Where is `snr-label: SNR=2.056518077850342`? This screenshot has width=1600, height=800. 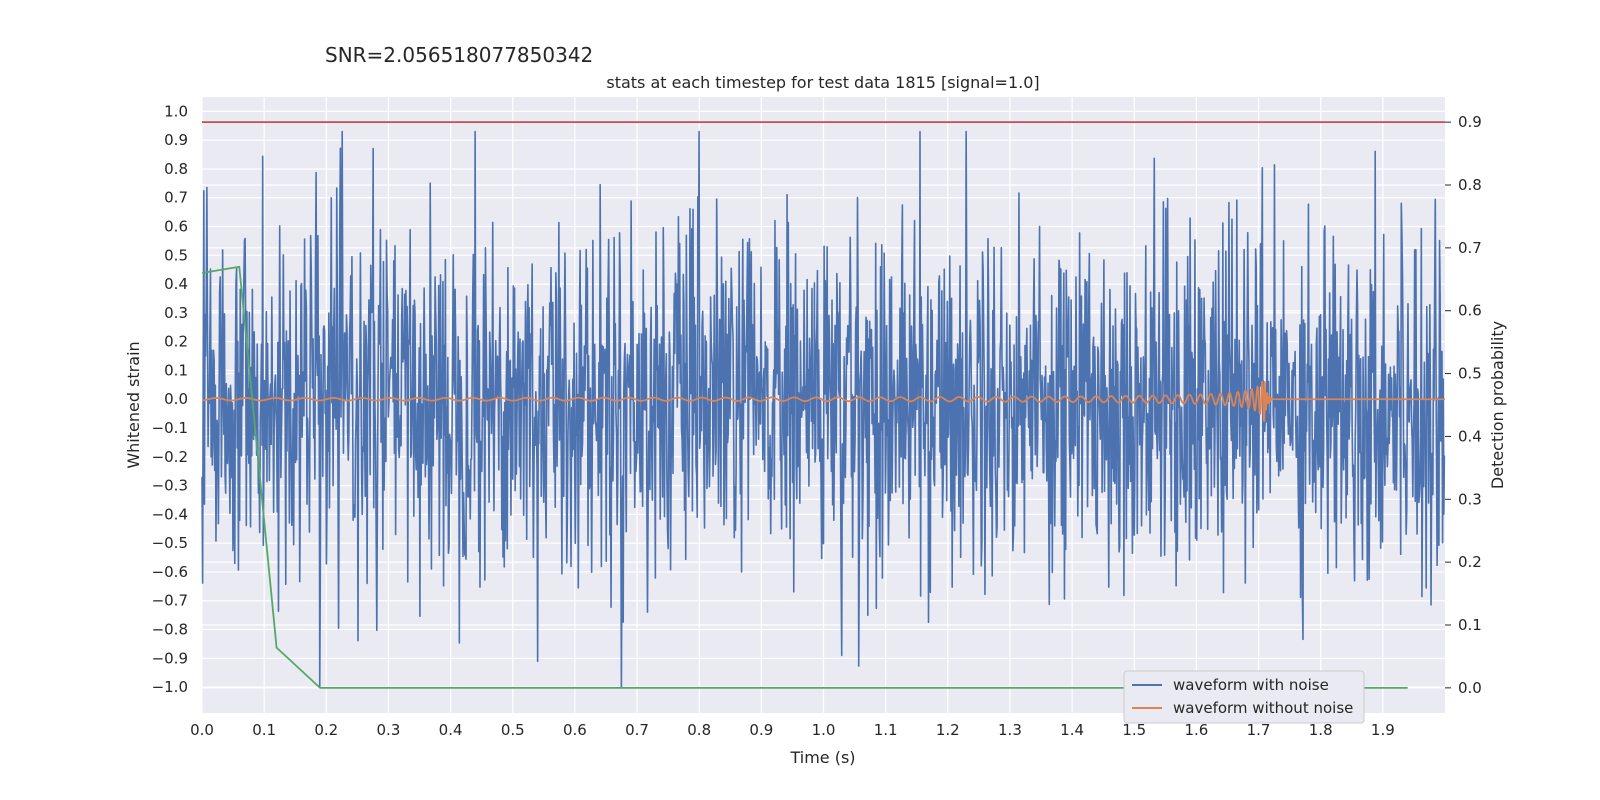
snr-label: SNR=2.056518077850342 is located at coordinates (459, 55).